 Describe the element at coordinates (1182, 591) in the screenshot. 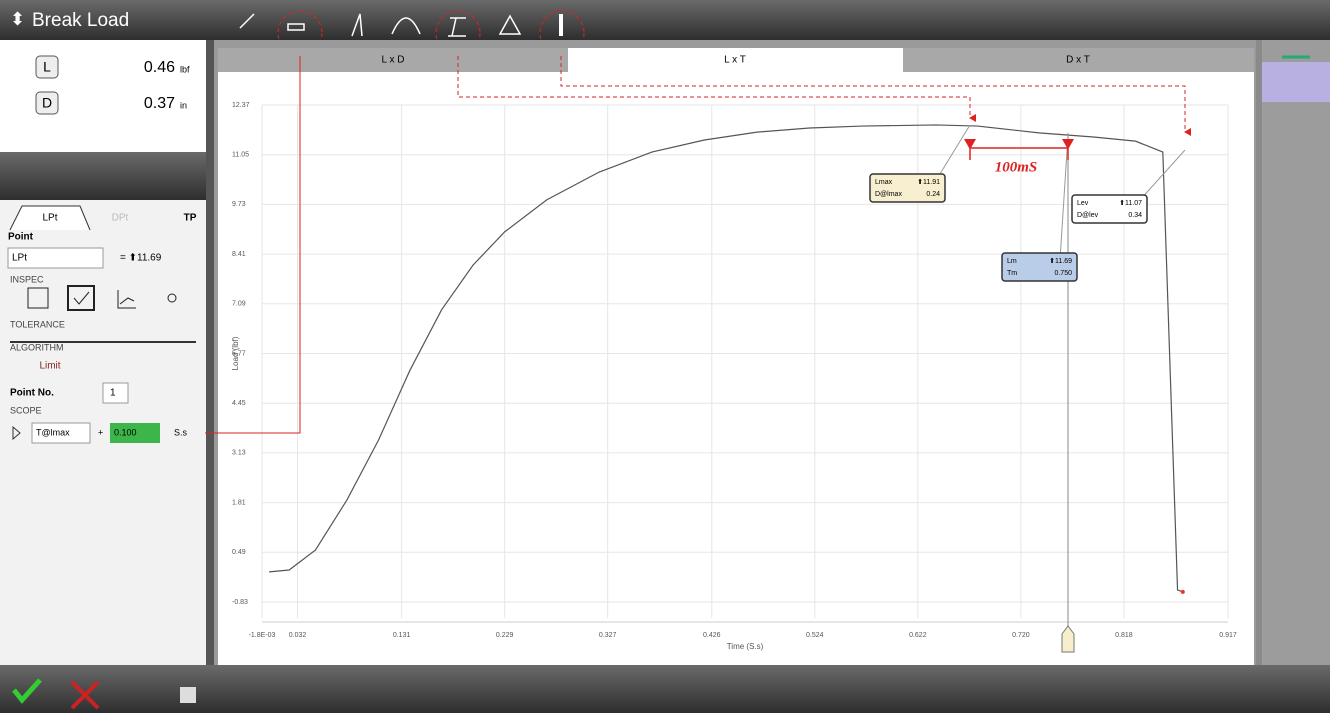

I see `end-point` at that location.